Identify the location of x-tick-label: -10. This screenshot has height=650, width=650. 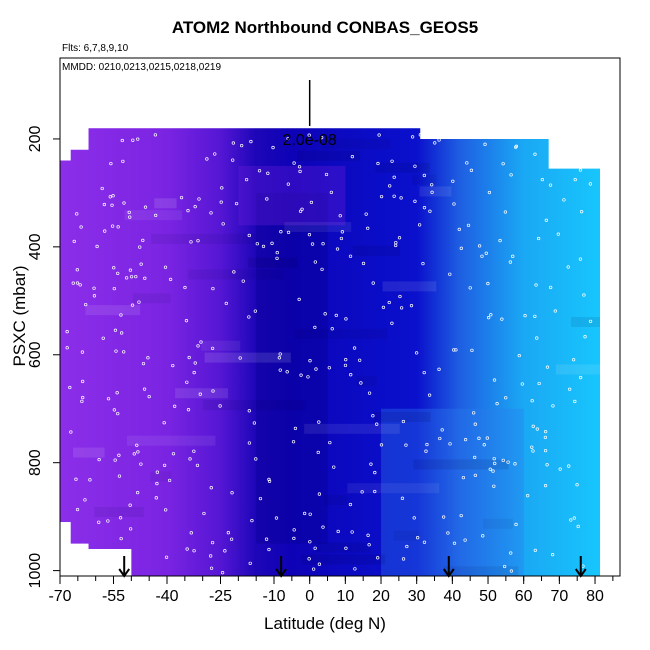
(273, 596).